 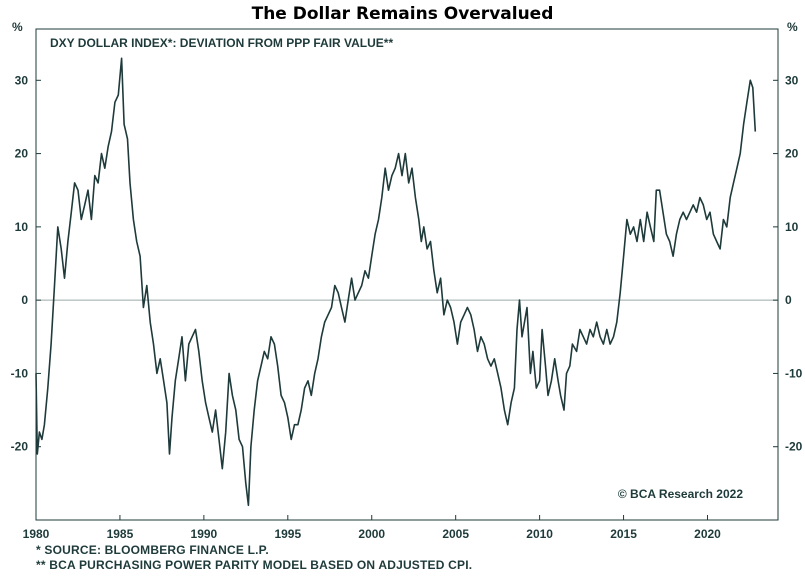 I want to click on y-tick-label-right: 30, so click(x=792, y=80).